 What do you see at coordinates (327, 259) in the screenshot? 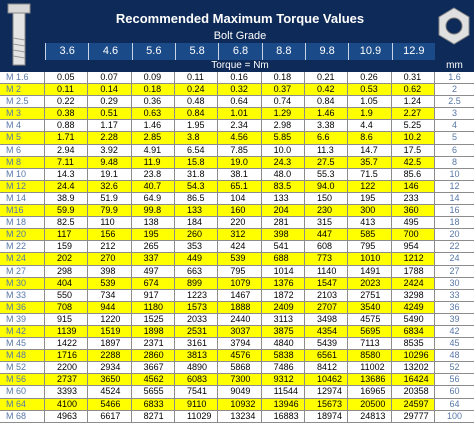
I see `torque-value: 773` at bounding box center [327, 259].